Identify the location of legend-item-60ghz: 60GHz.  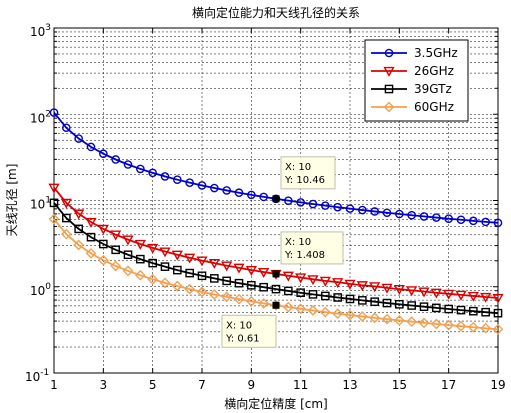
(412, 107).